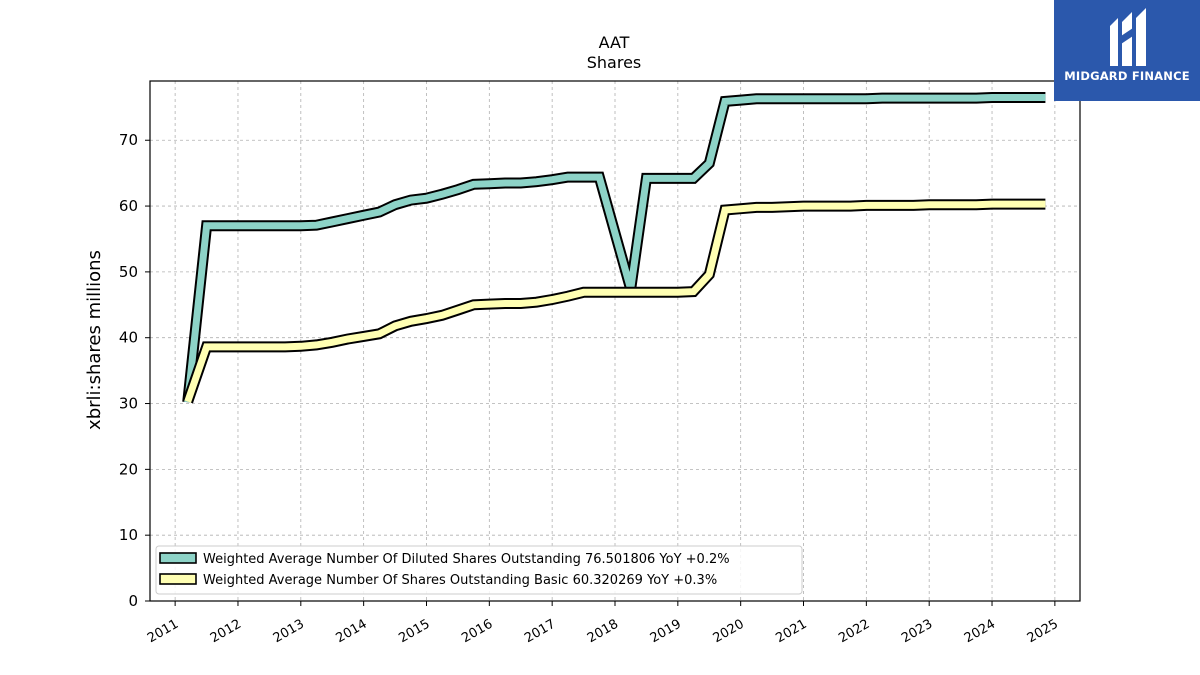  Describe the element at coordinates (540, 632) in the screenshot. I see `x-tick-label: 2017` at that location.